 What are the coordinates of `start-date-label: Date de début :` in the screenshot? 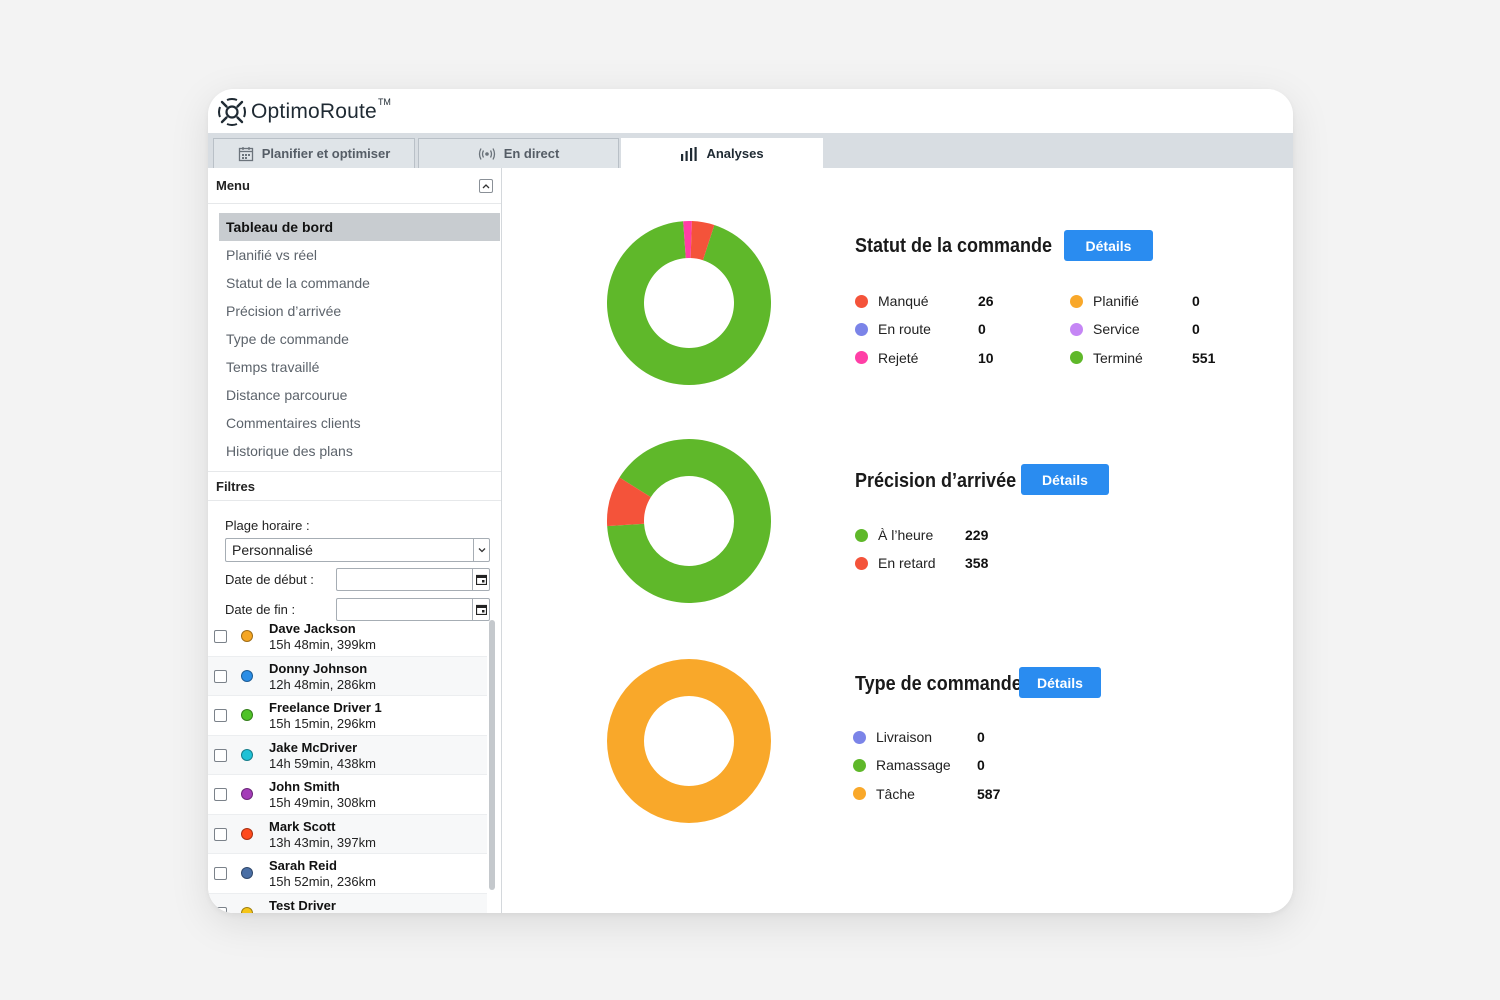 It's located at (269, 579).